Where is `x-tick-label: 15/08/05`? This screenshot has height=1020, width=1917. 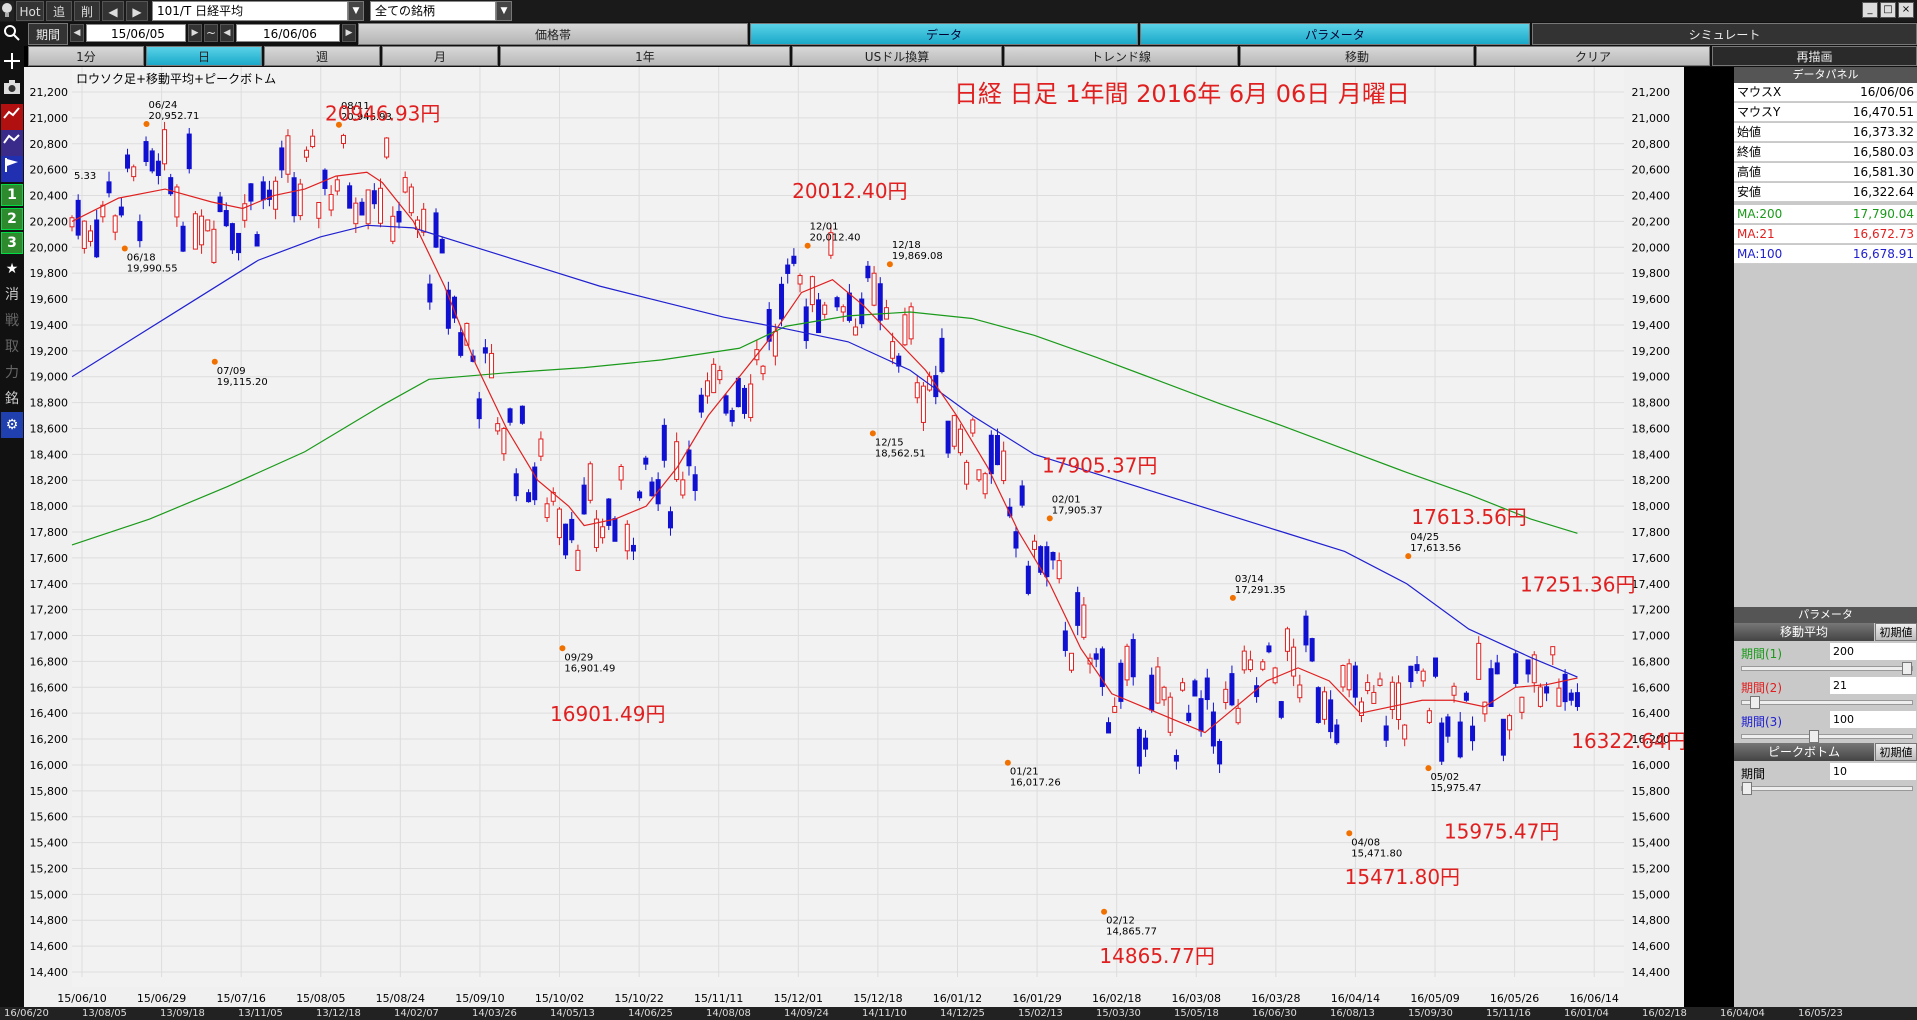 x-tick-label: 15/08/05 is located at coordinates (320, 998).